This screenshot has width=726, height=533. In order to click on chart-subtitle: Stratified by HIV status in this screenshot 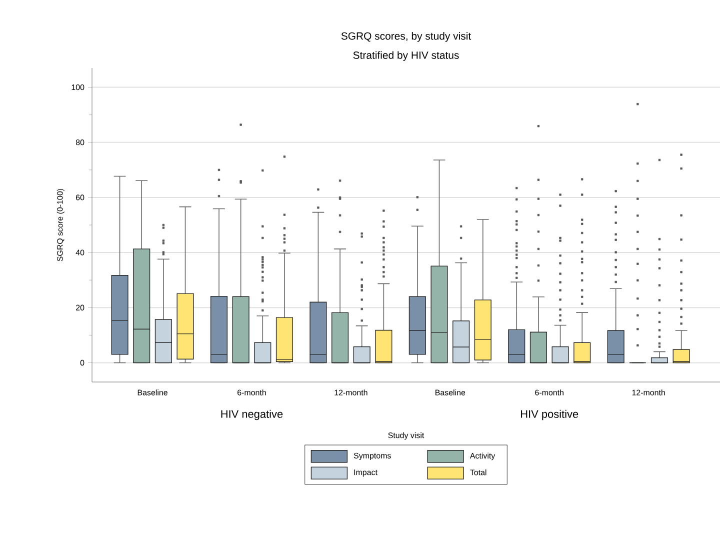, I will do `click(406, 56)`.